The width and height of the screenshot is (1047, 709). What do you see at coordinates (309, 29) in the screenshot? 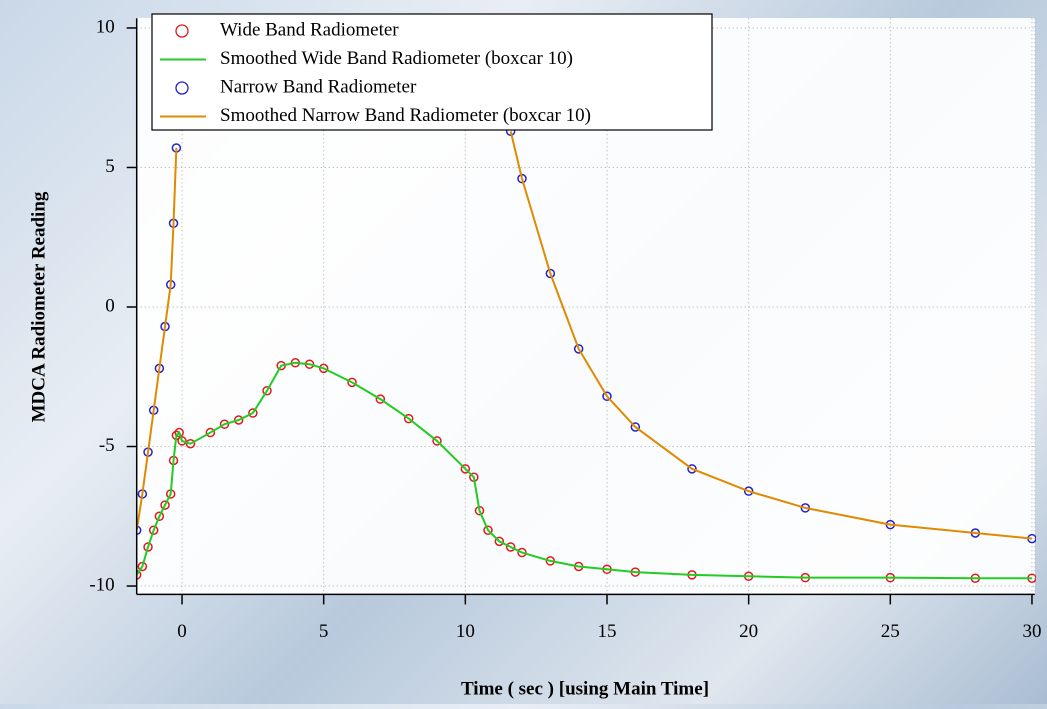
I see `legend-label: Wide Band Radiometer` at bounding box center [309, 29].